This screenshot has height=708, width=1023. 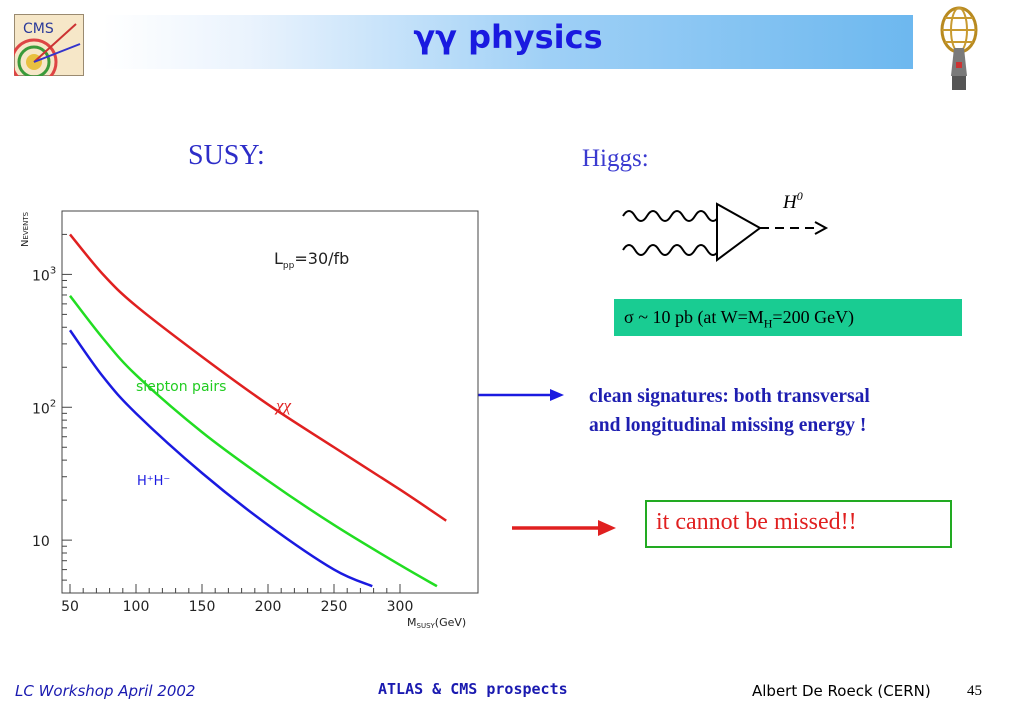 What do you see at coordinates (739, 232) in the screenshot?
I see `loop-triangle` at bounding box center [739, 232].